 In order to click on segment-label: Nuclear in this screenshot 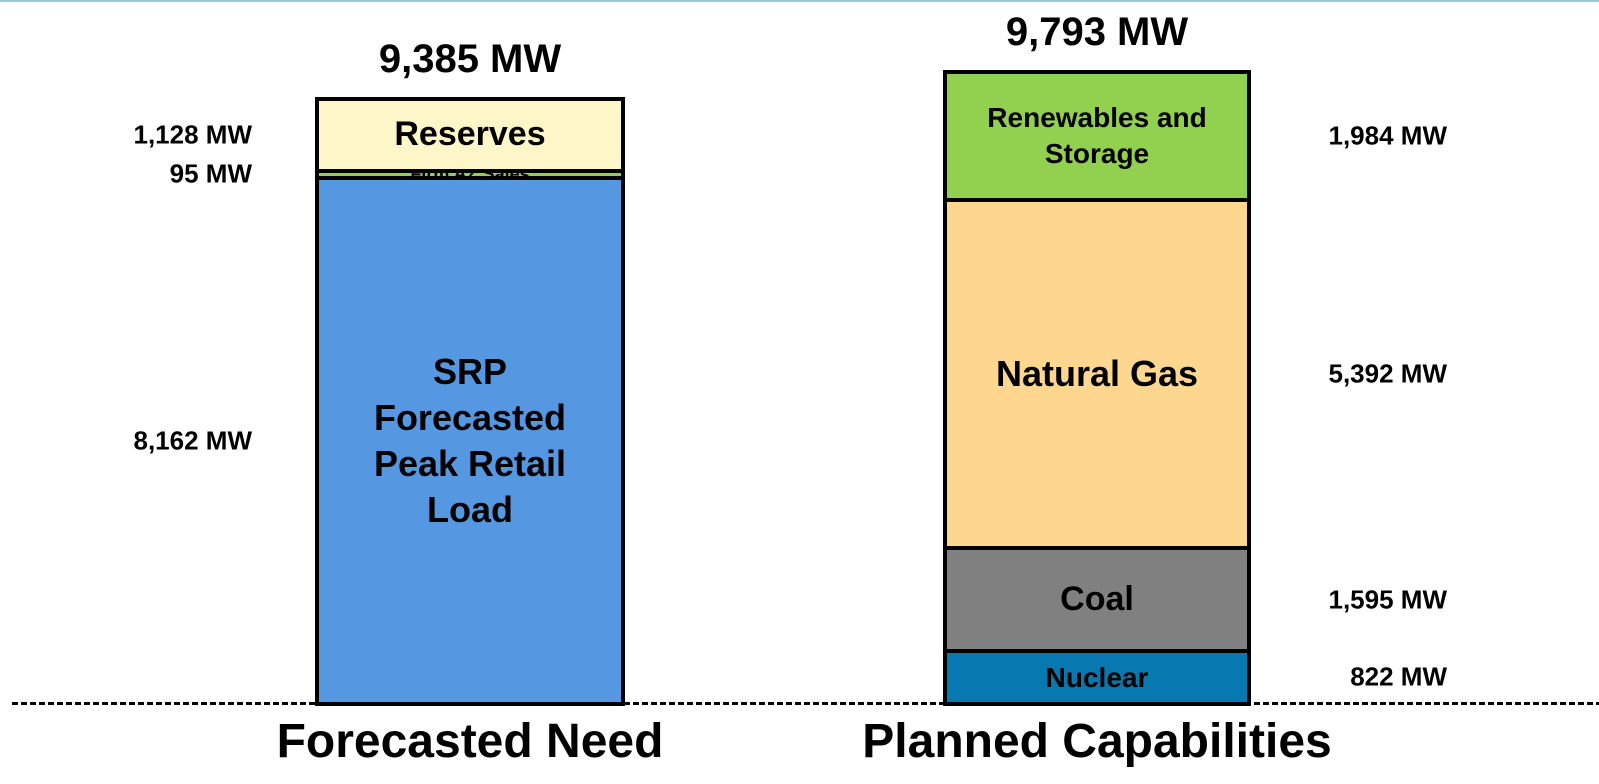, I will do `click(1097, 677)`.